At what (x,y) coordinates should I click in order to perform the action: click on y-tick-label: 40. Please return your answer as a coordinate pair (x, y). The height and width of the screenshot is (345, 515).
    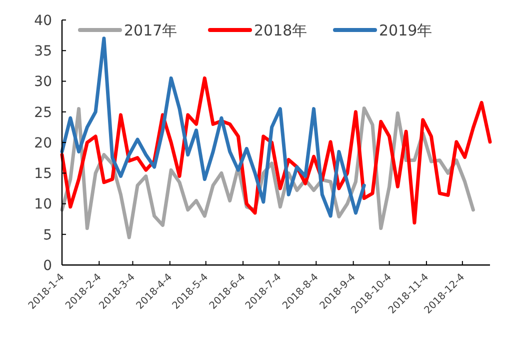
    Looking at the image, I should click on (43, 20).